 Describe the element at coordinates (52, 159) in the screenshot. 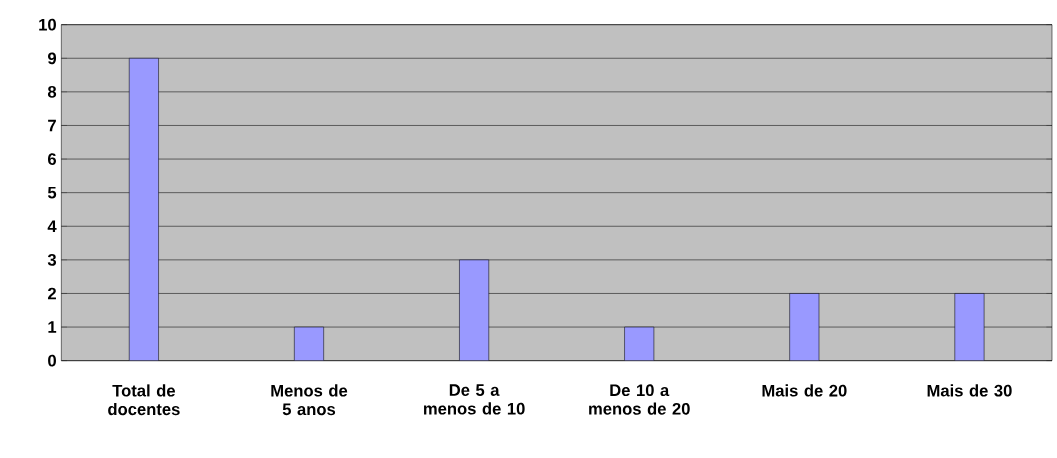

I see `y-tick-label: 6` at that location.